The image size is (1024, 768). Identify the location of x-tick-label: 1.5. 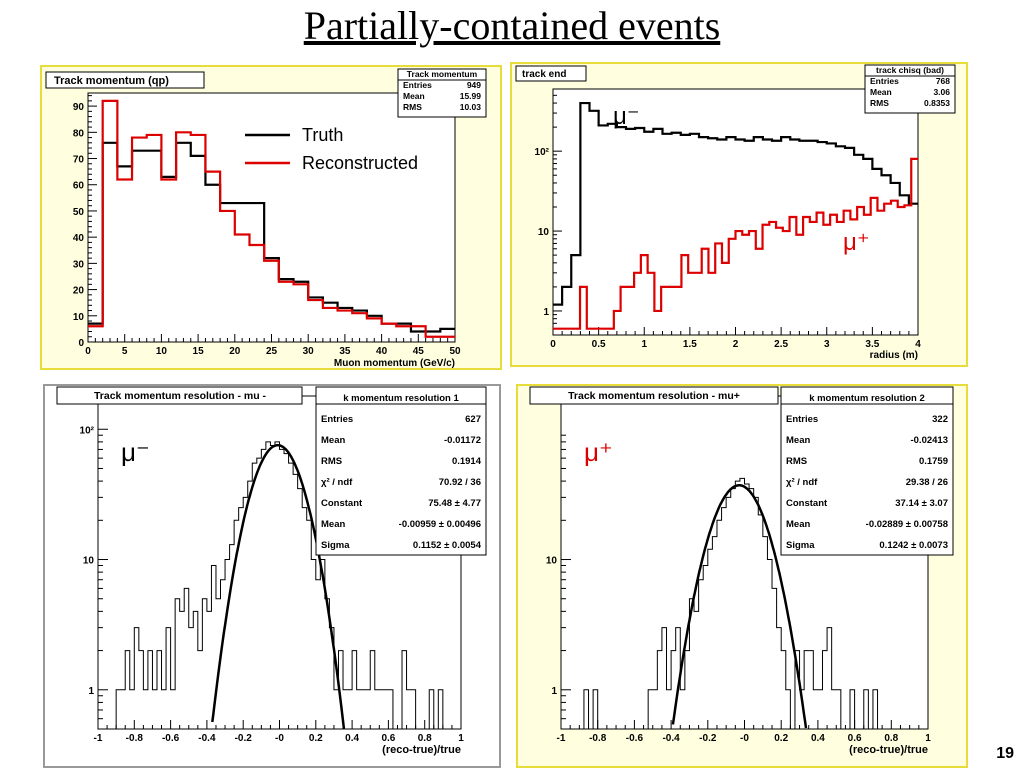
(690, 344).